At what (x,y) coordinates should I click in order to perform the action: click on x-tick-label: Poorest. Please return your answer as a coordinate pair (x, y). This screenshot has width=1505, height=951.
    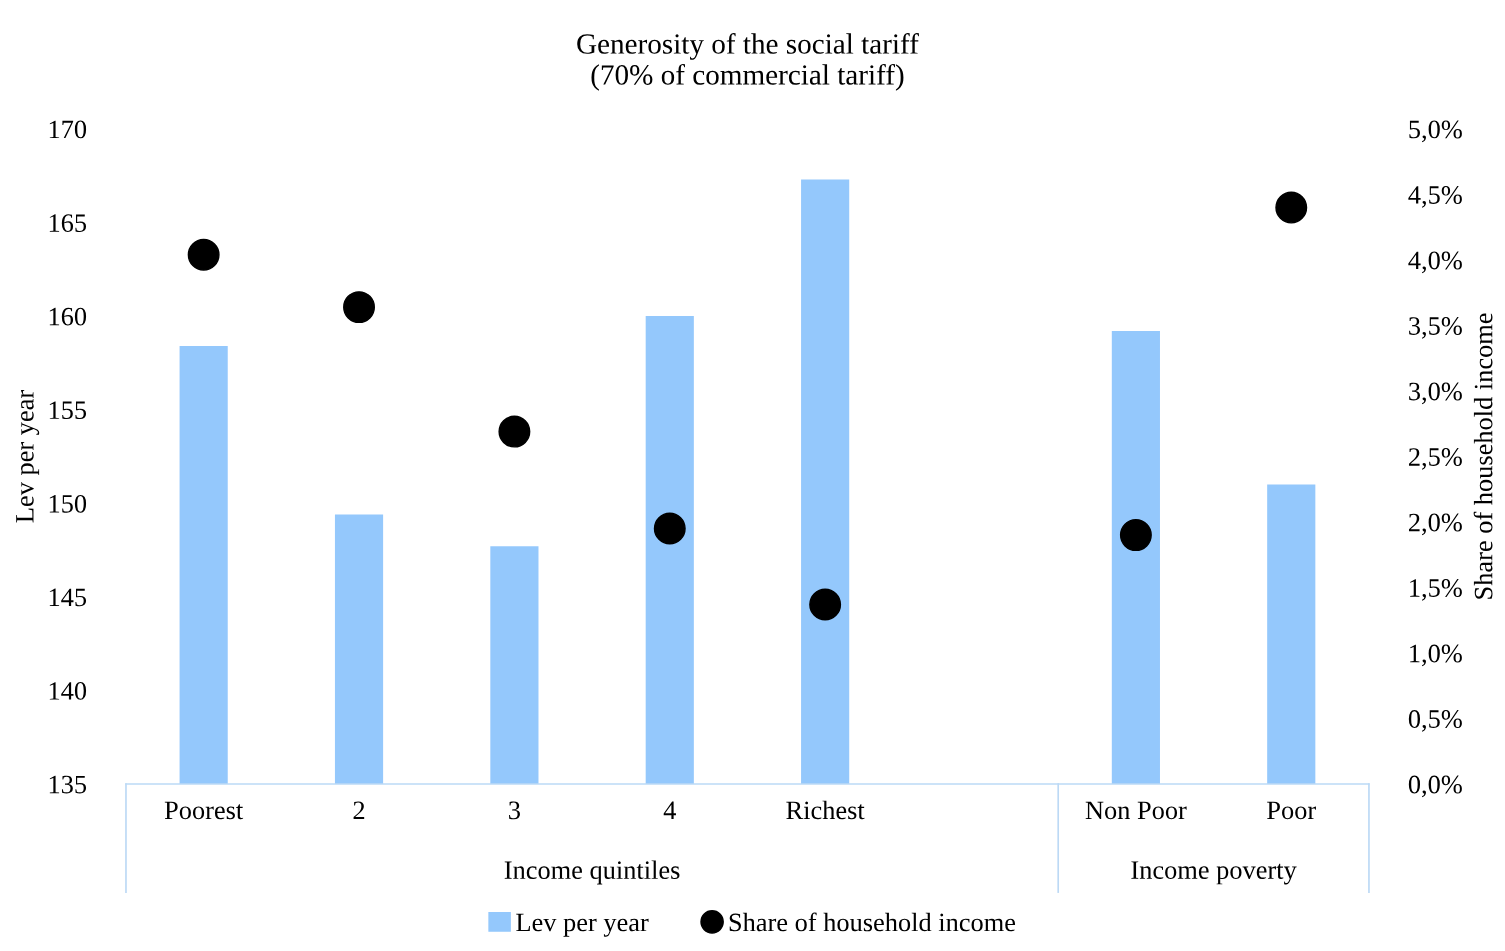
    Looking at the image, I should click on (204, 810).